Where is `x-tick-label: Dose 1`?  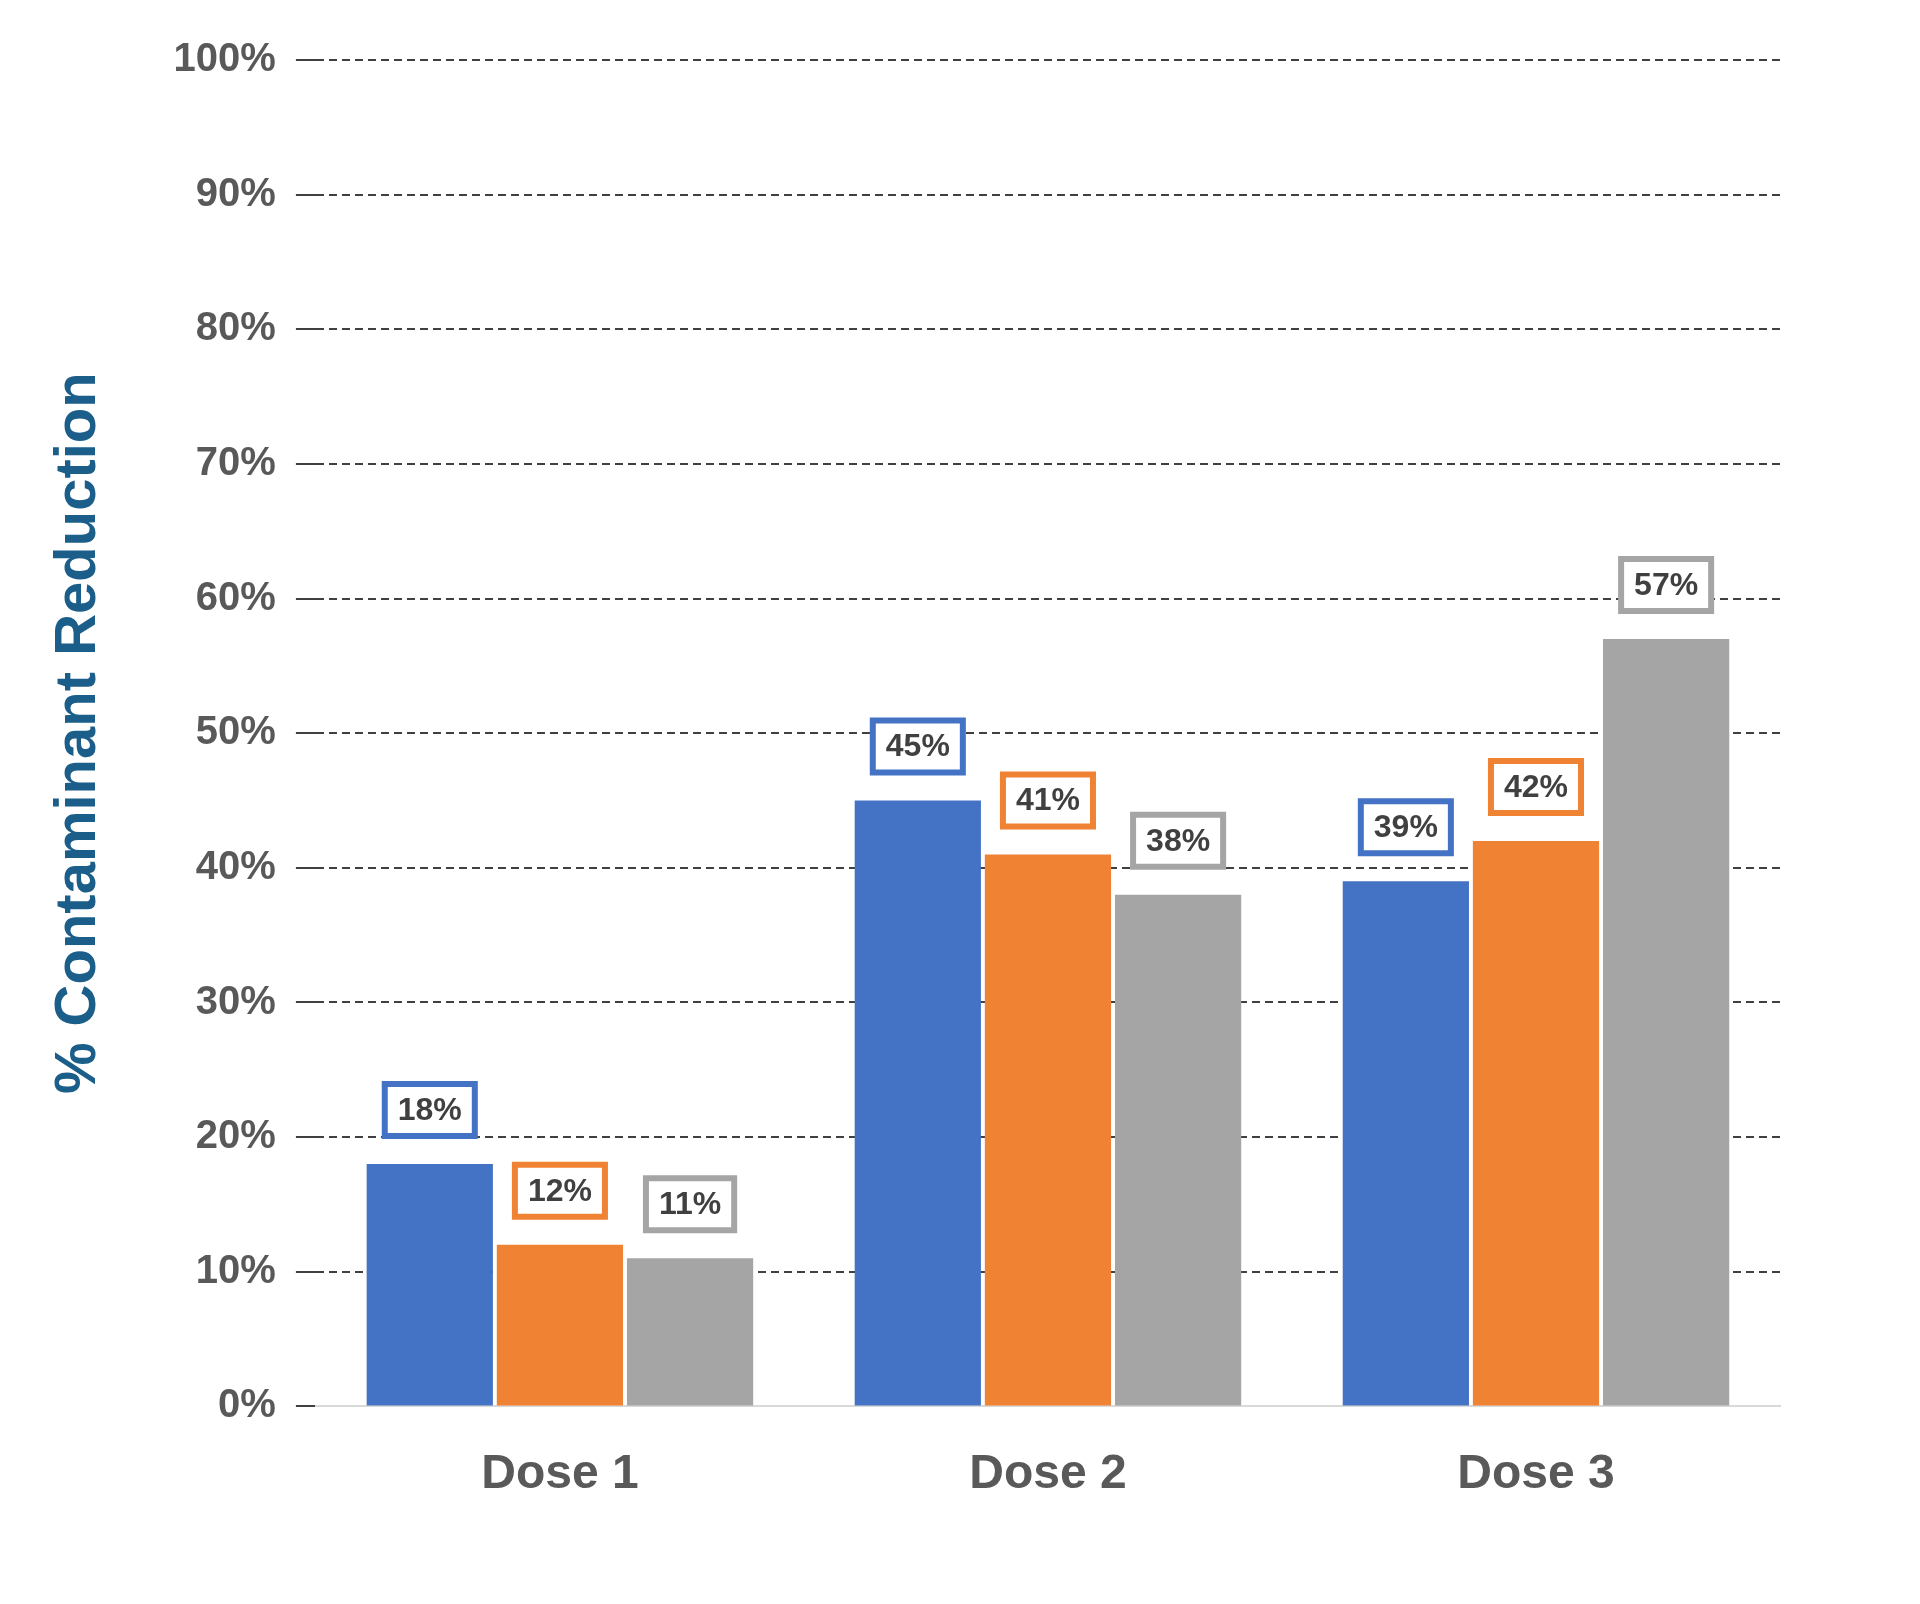 x-tick-label: Dose 1 is located at coordinates (560, 1472).